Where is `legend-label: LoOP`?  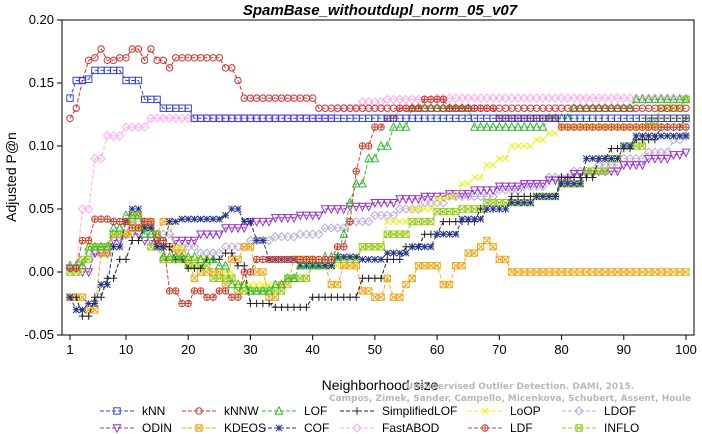 legend-label: LoOP is located at coordinates (525, 411).